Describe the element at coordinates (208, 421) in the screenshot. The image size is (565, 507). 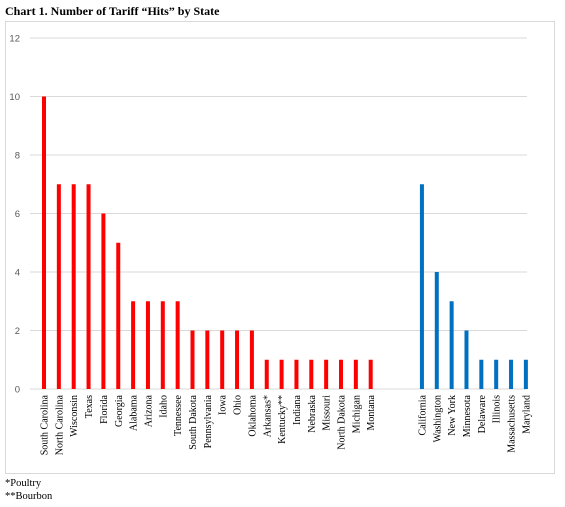
I see `x-tick-label: Pennsylvania` at that location.